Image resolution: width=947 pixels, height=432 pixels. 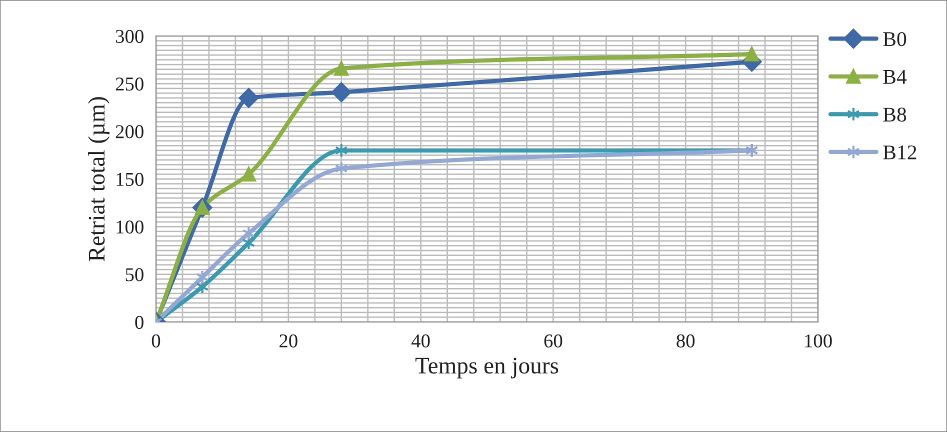 What do you see at coordinates (899, 152) in the screenshot?
I see `legend-label: B12` at bounding box center [899, 152].